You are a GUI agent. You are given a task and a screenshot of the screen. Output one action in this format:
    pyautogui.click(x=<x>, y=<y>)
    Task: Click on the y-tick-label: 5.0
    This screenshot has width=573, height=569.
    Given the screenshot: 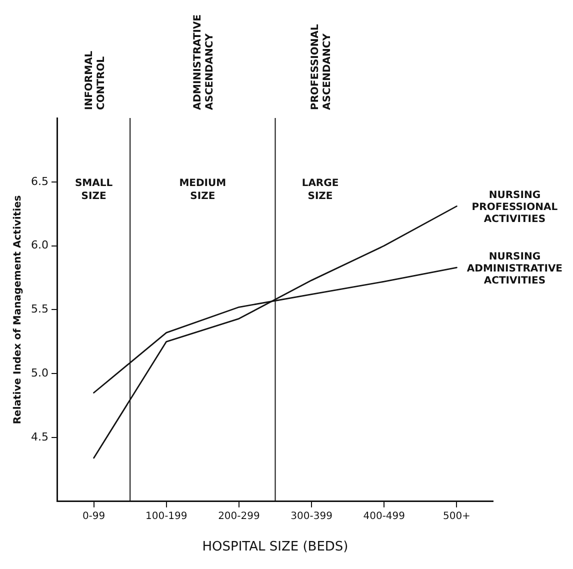 What is the action you would take?
    pyautogui.click(x=39, y=373)
    